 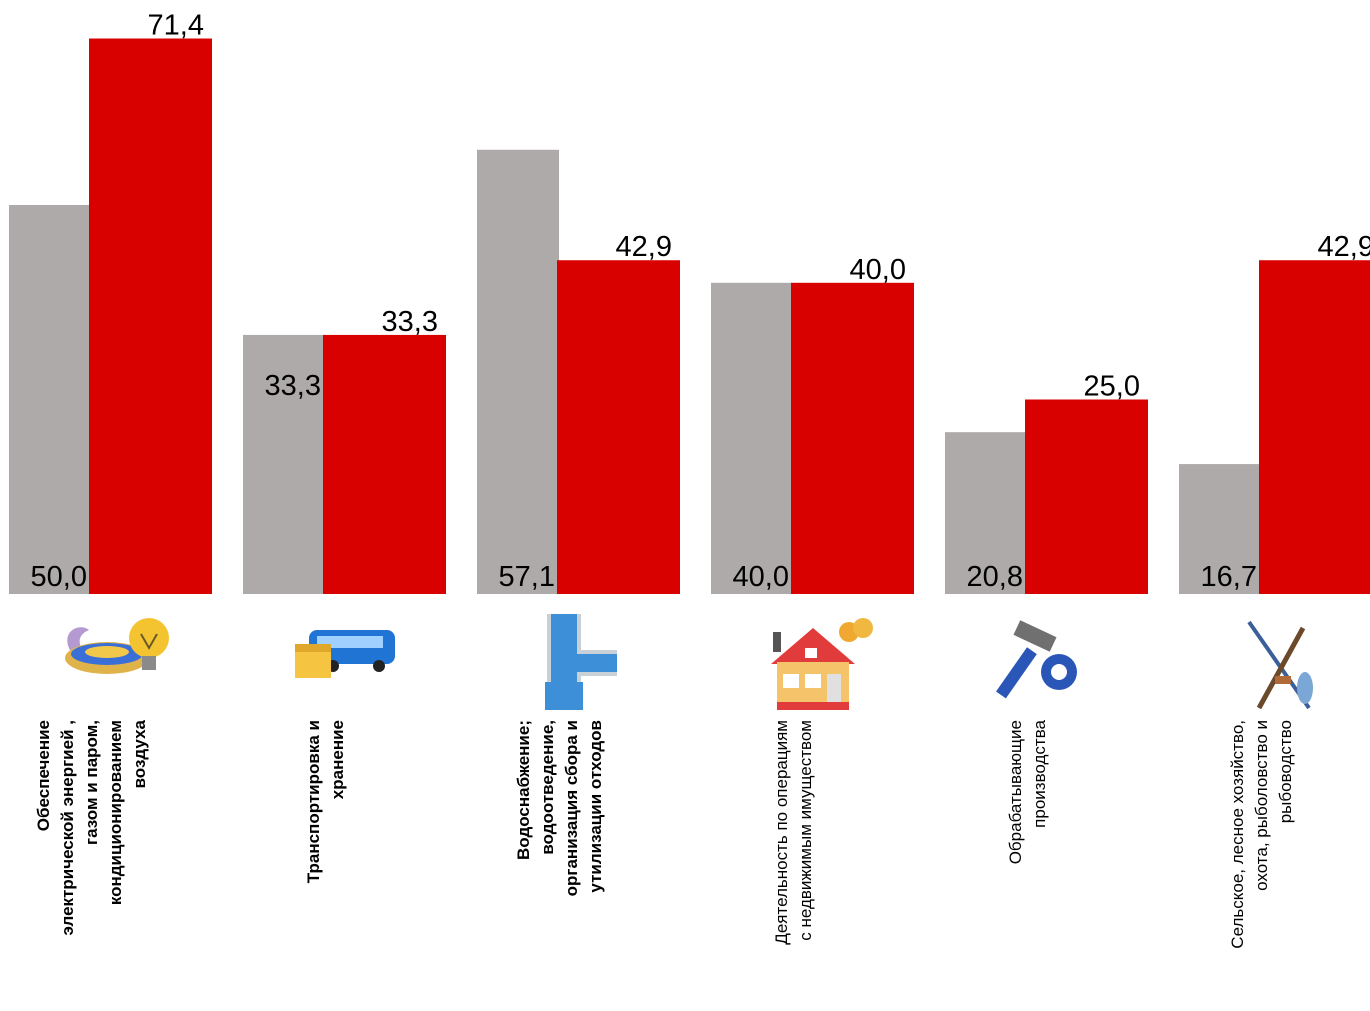 What do you see at coordinates (1039, 773) in the screenshot?
I see `category-label-4-line-1: производства` at bounding box center [1039, 773].